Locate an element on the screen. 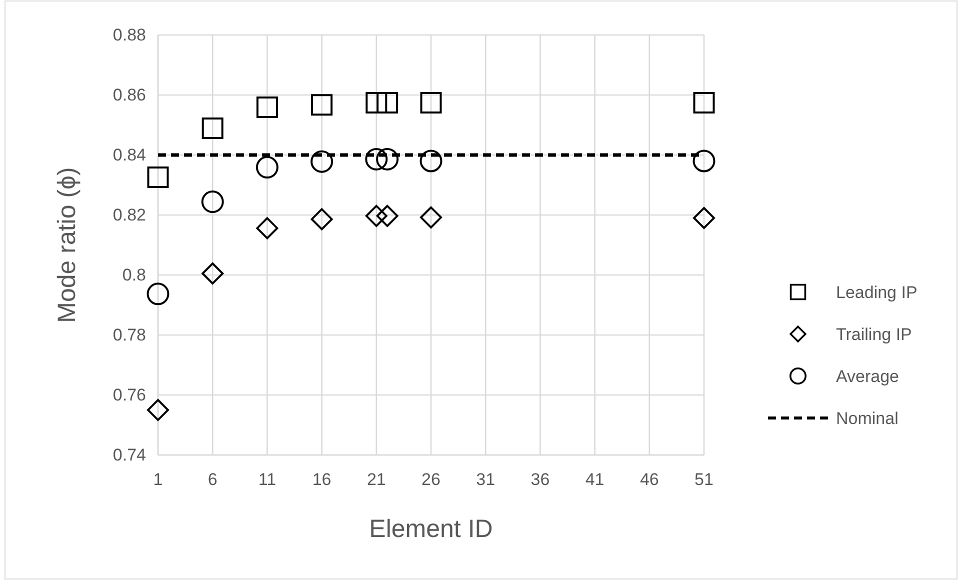 This screenshot has width=964, height=581. x-tick-label: 31 is located at coordinates (486, 480).